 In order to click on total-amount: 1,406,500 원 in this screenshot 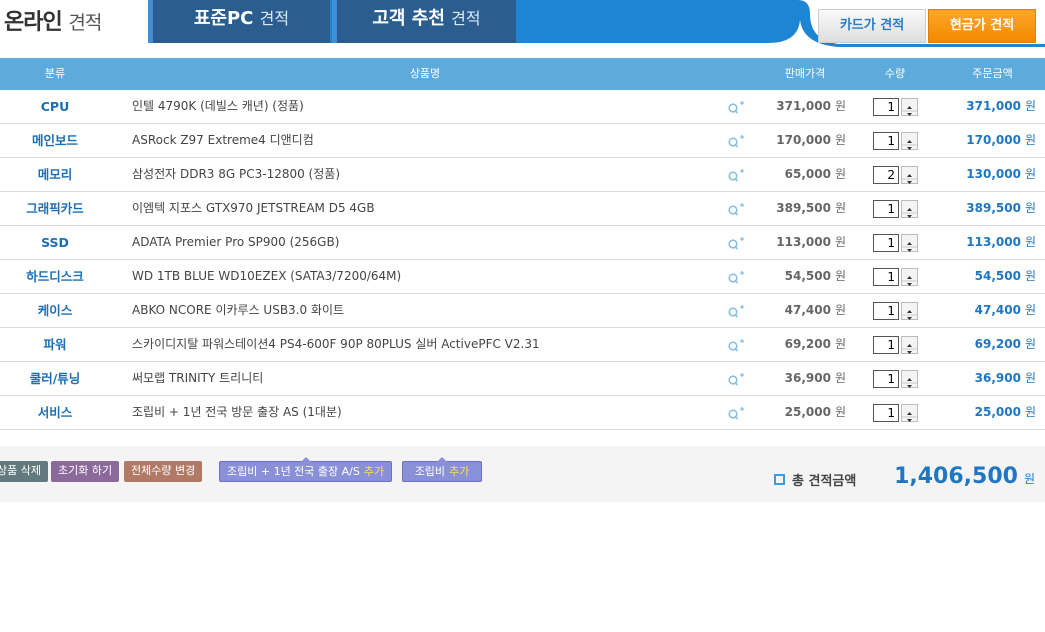, I will do `click(964, 476)`.